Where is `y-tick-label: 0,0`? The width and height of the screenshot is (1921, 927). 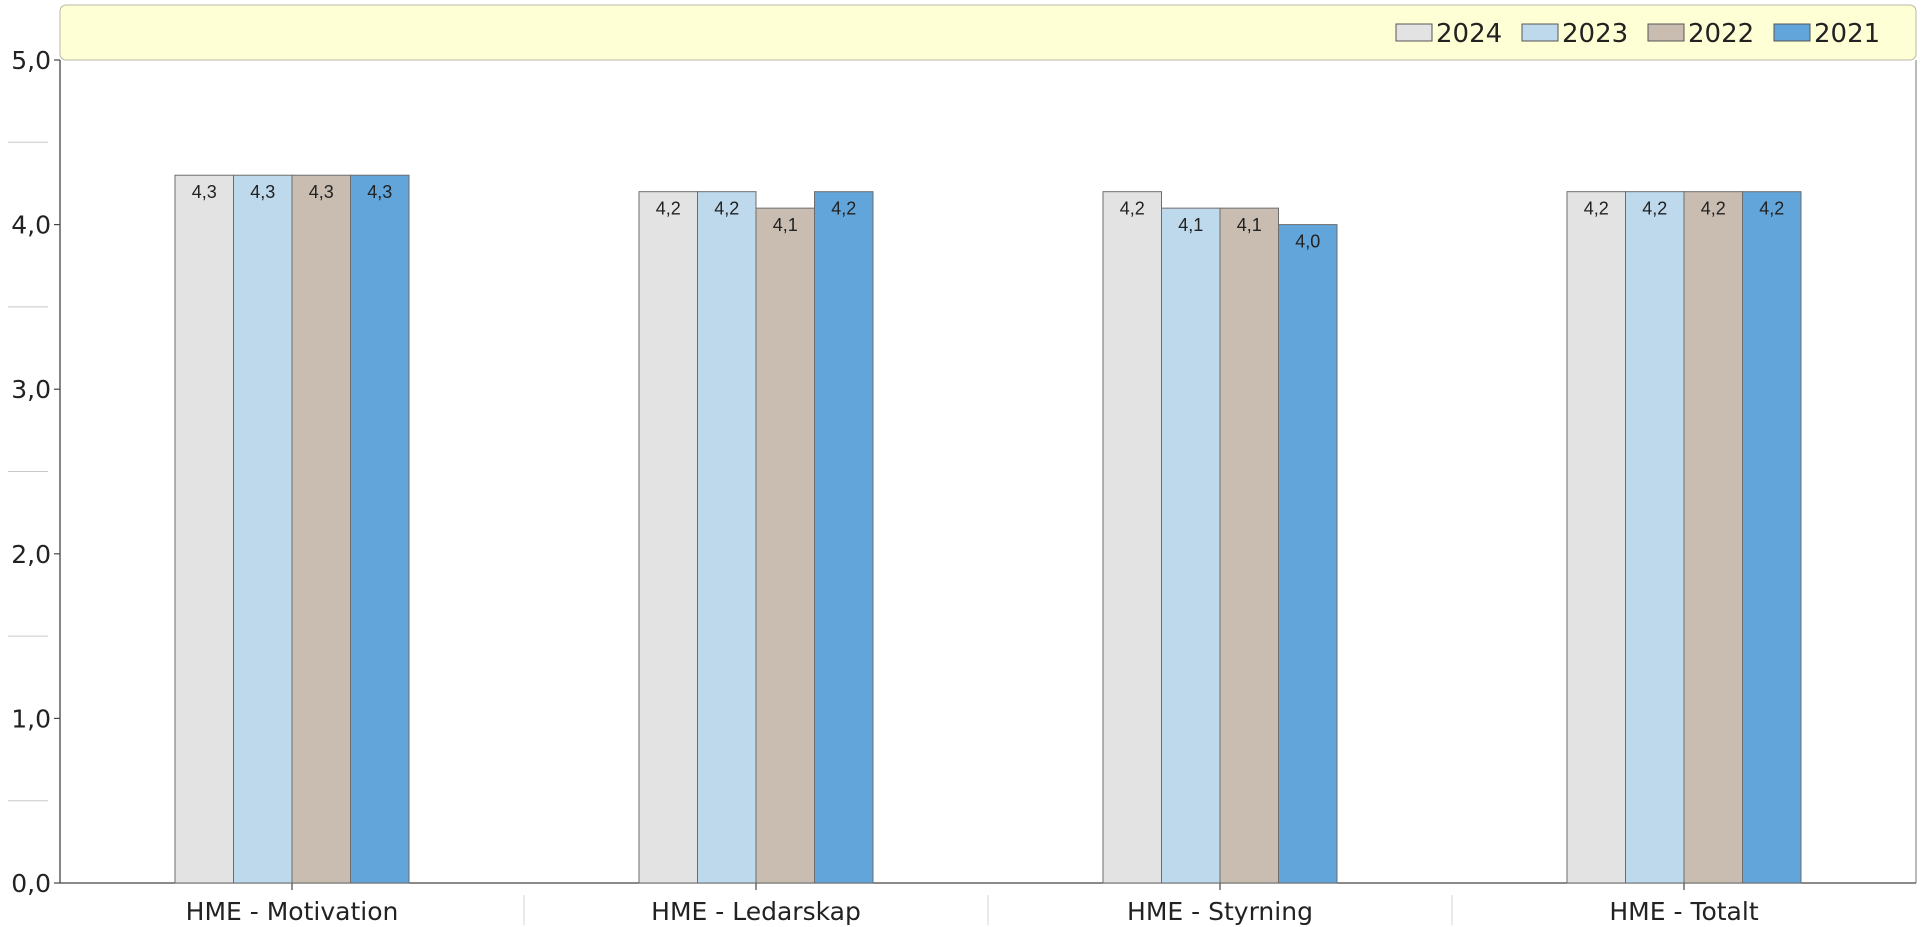
y-tick-label: 0,0 is located at coordinates (31, 883).